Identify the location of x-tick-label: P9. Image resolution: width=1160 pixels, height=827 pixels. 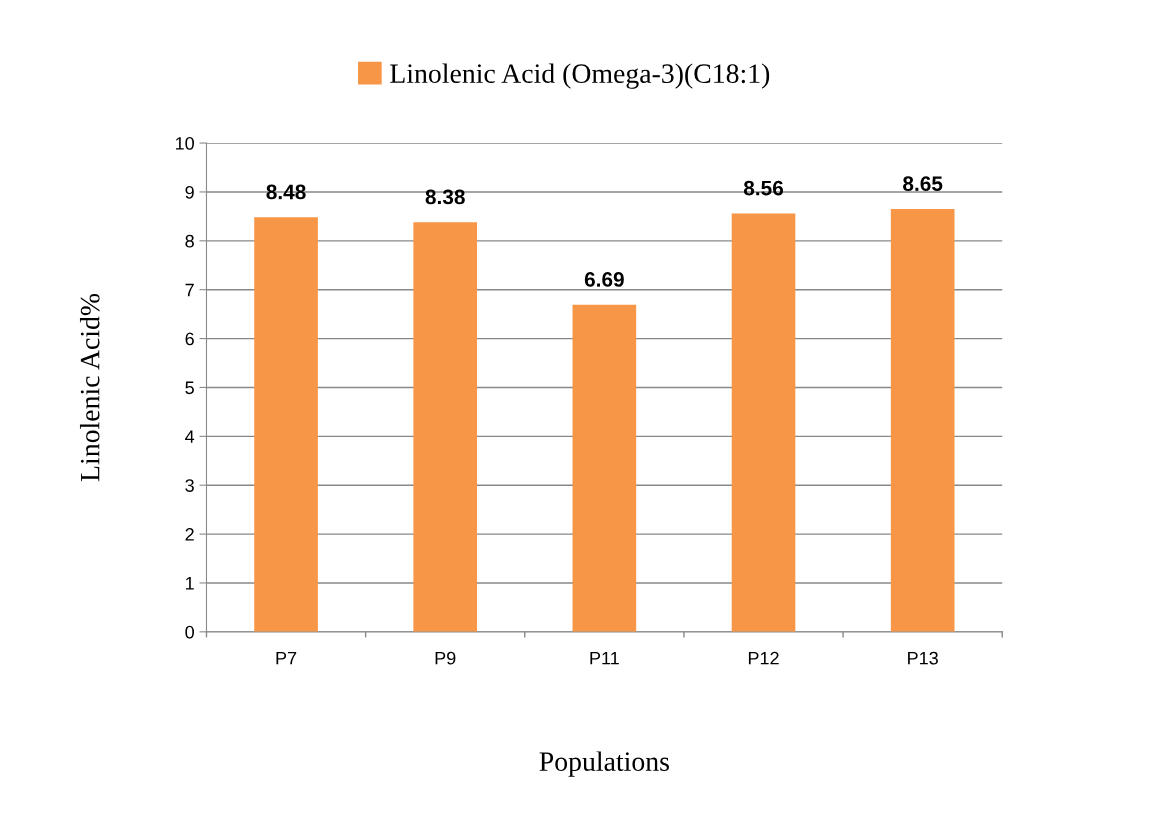
(445, 658).